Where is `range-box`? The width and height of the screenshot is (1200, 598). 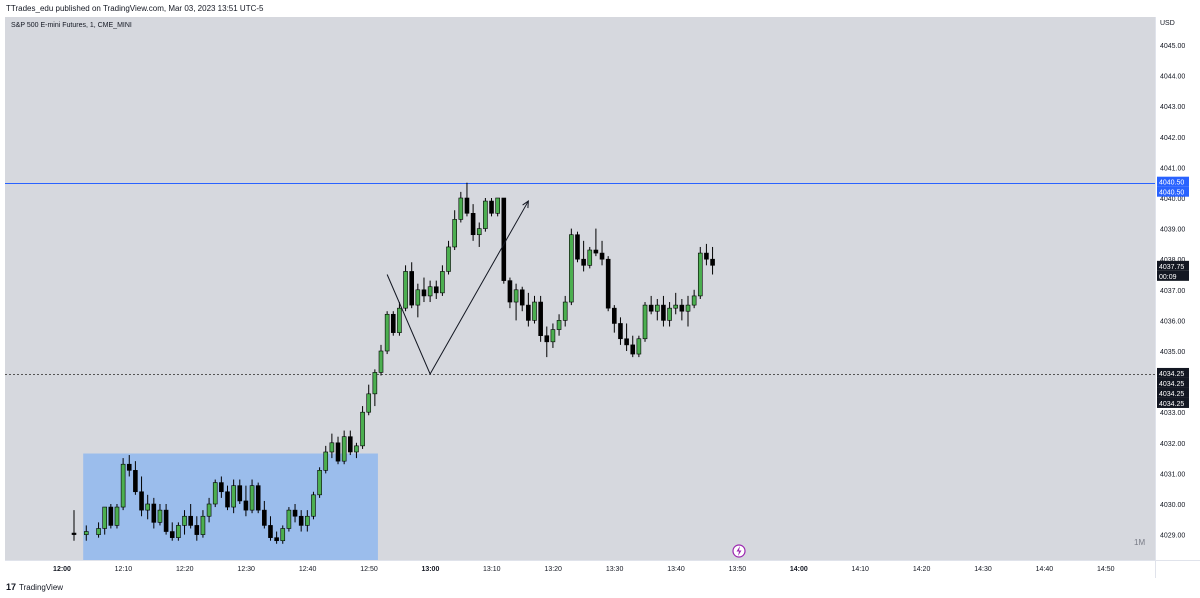 range-box is located at coordinates (230, 506).